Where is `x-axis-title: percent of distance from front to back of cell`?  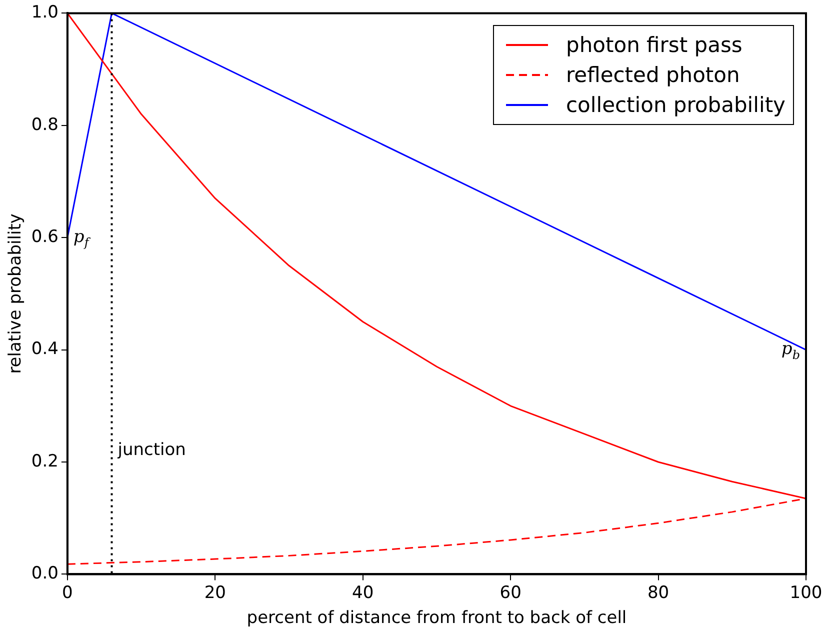
x-axis-title: percent of distance from front to back of cell is located at coordinates (436, 618).